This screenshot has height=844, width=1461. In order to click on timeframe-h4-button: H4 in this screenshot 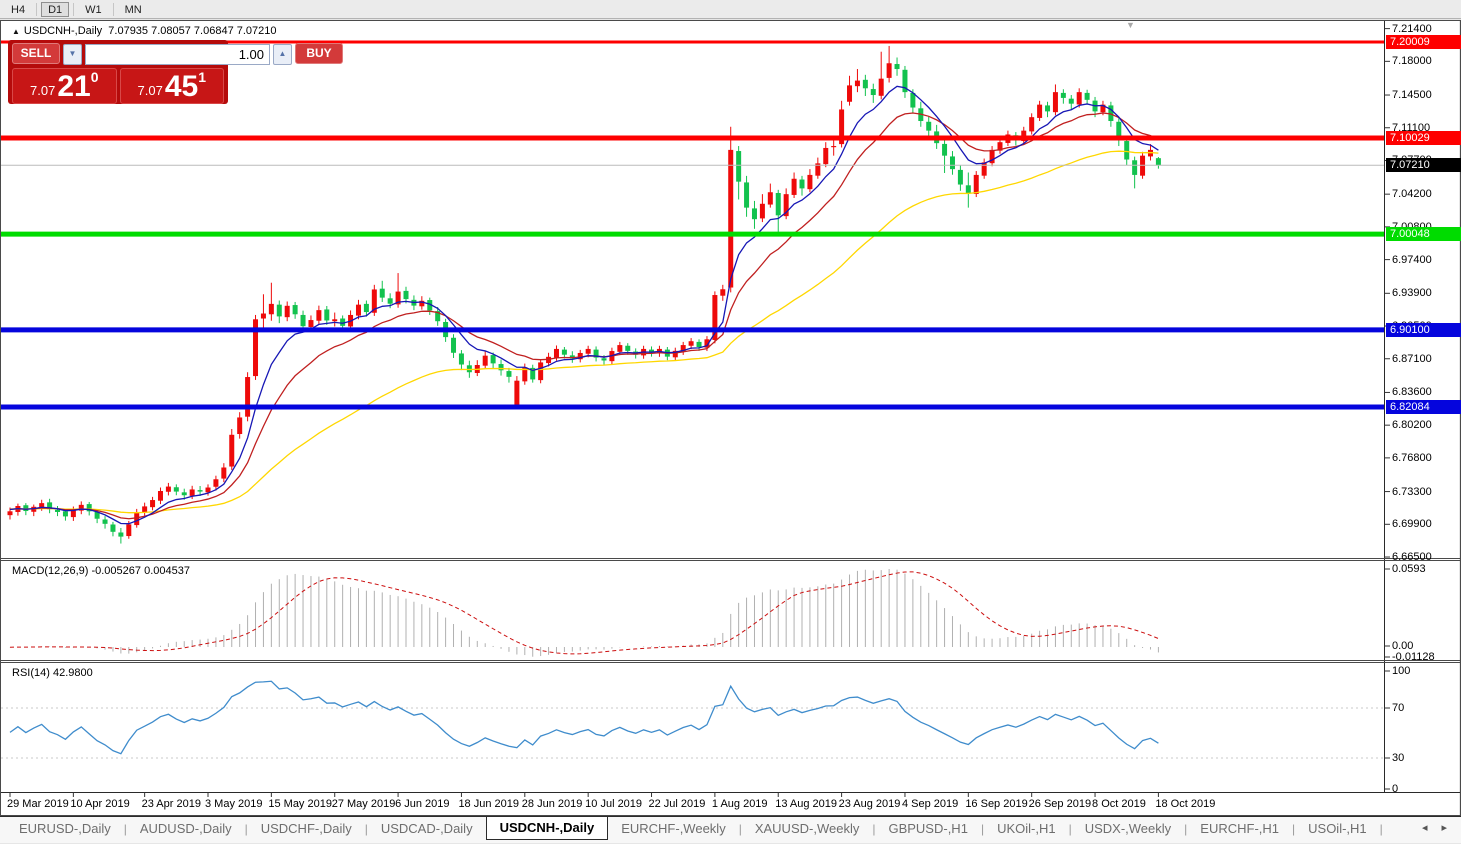, I will do `click(18, 9)`.